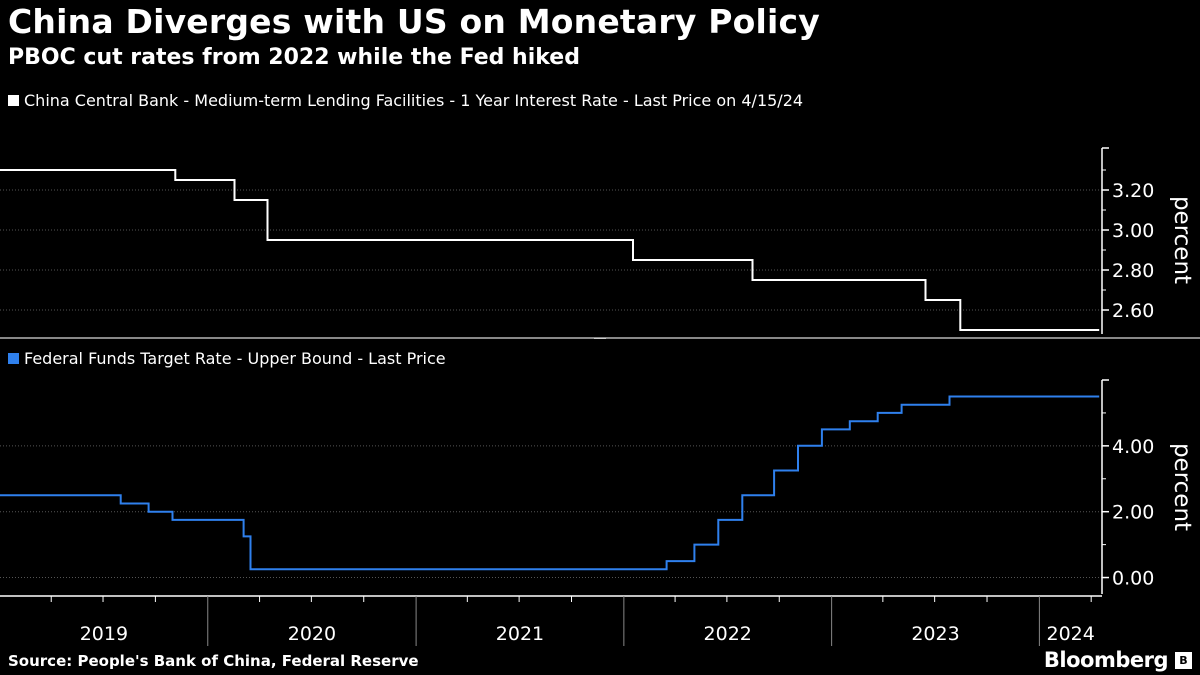 The width and height of the screenshot is (1200, 675). Describe the element at coordinates (520, 634) in the screenshot. I see `x-tick-label: 2021` at that location.